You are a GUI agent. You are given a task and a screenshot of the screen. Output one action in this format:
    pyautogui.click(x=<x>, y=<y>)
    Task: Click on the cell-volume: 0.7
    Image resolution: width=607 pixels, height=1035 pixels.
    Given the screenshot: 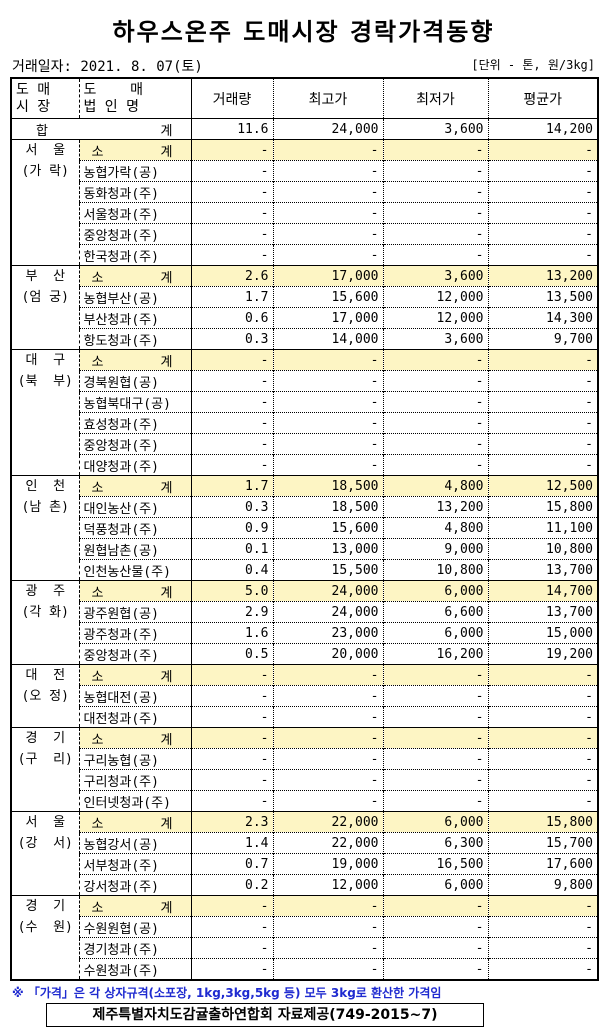 What is the action you would take?
    pyautogui.click(x=231, y=864)
    